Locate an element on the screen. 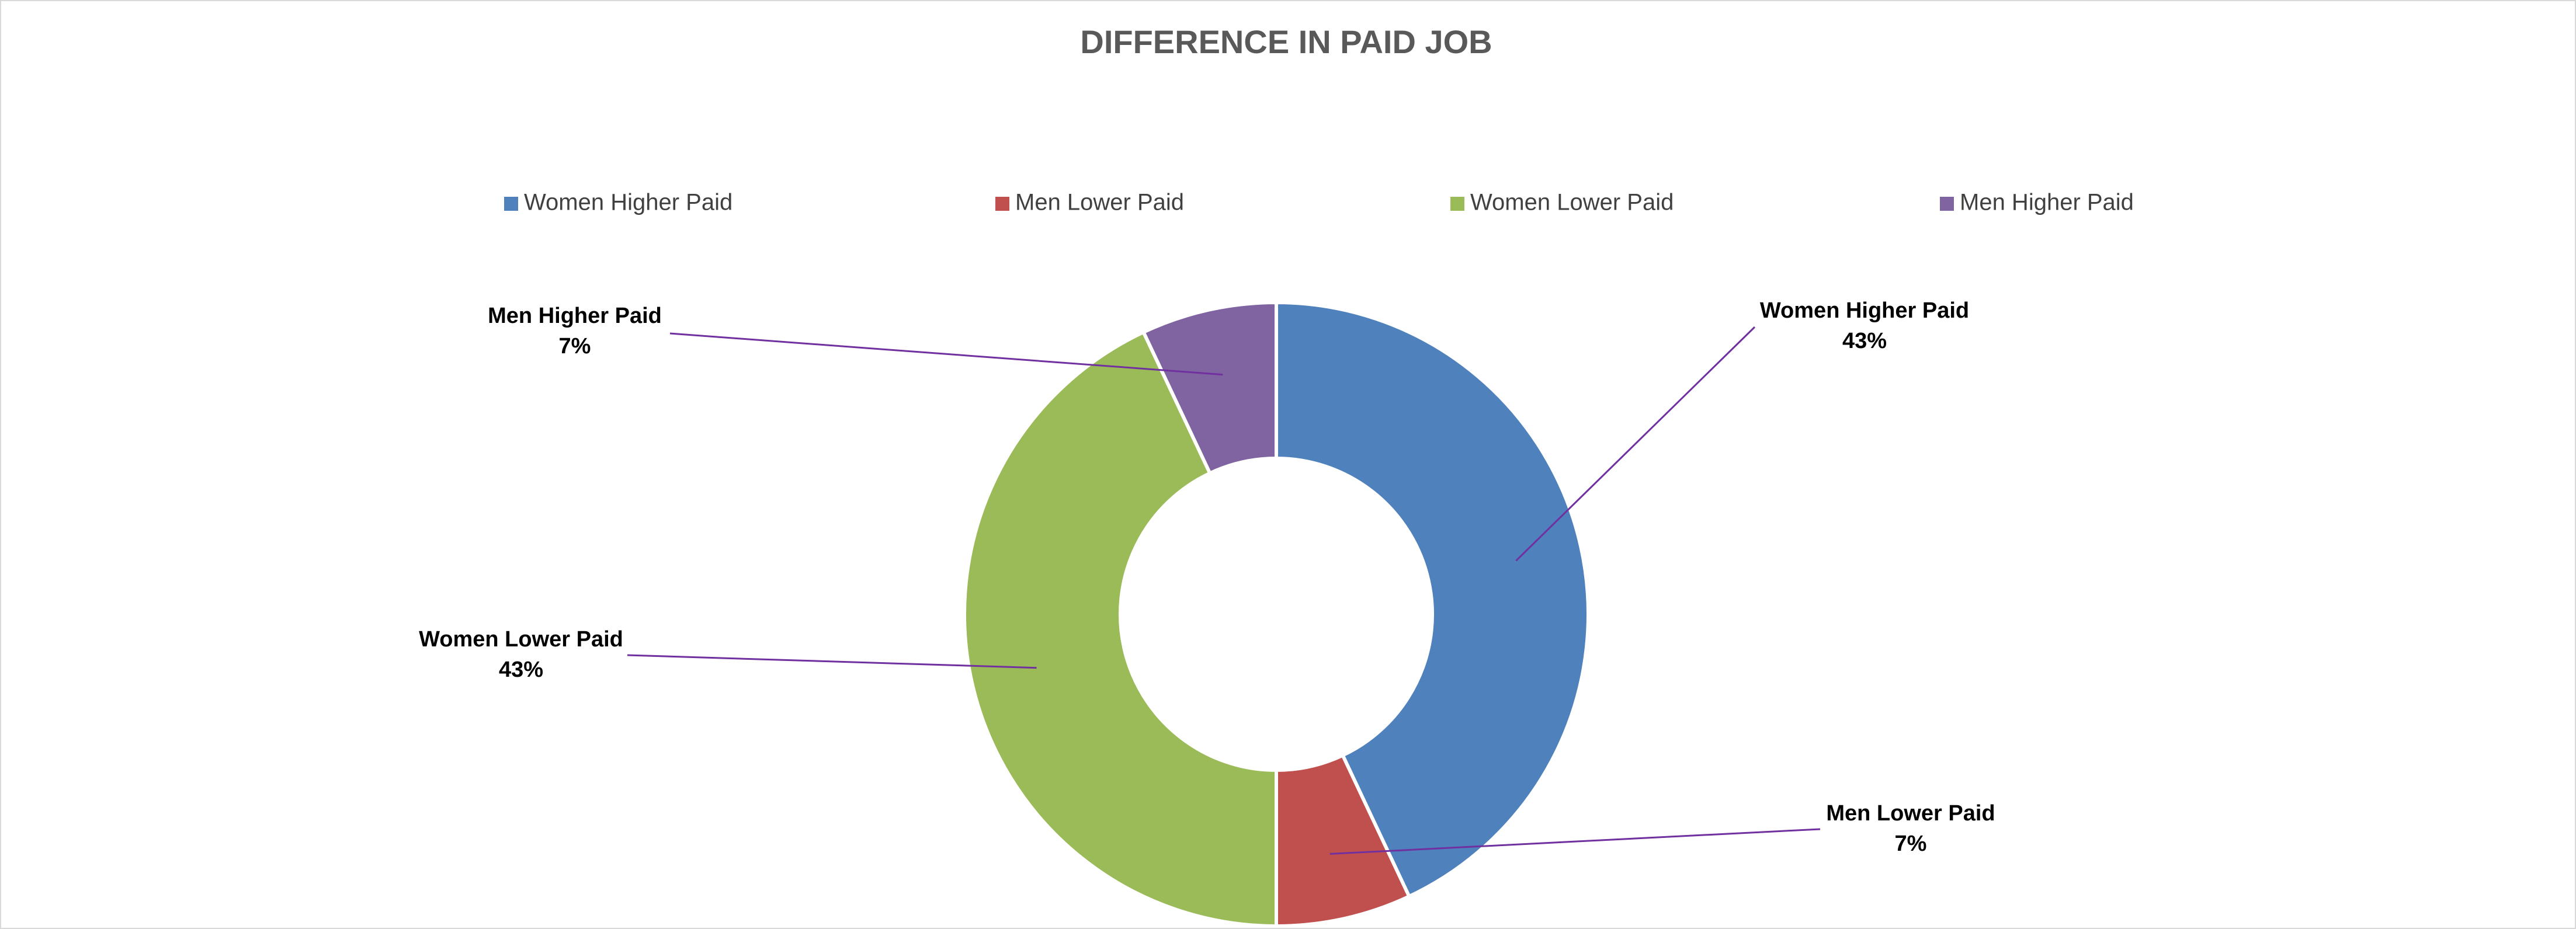 The image size is (2576, 929). data-label-name: Women Lower Paid is located at coordinates (521, 640).